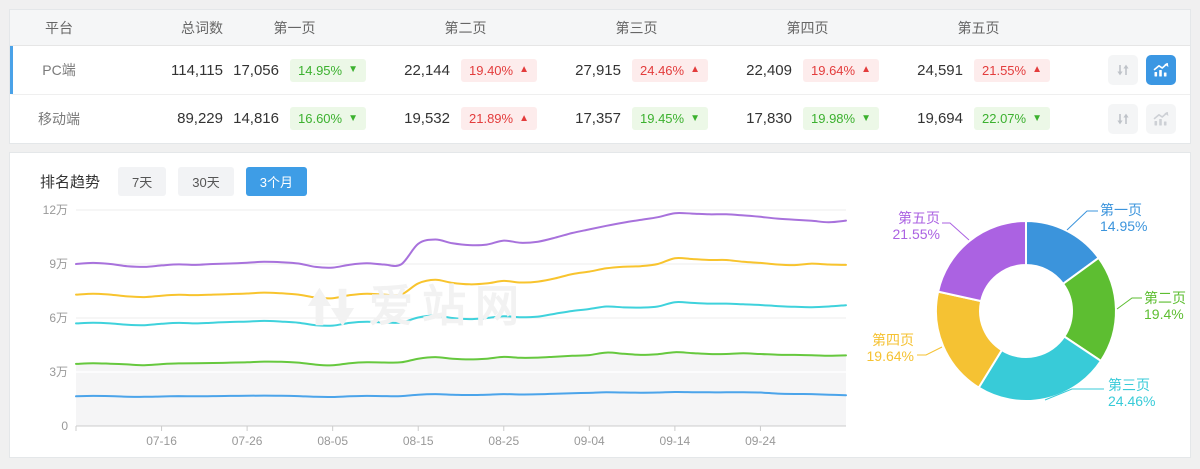 This screenshot has width=1200, height=469. Describe the element at coordinates (200, 118) in the screenshot. I see `total-words: 89,229` at that location.